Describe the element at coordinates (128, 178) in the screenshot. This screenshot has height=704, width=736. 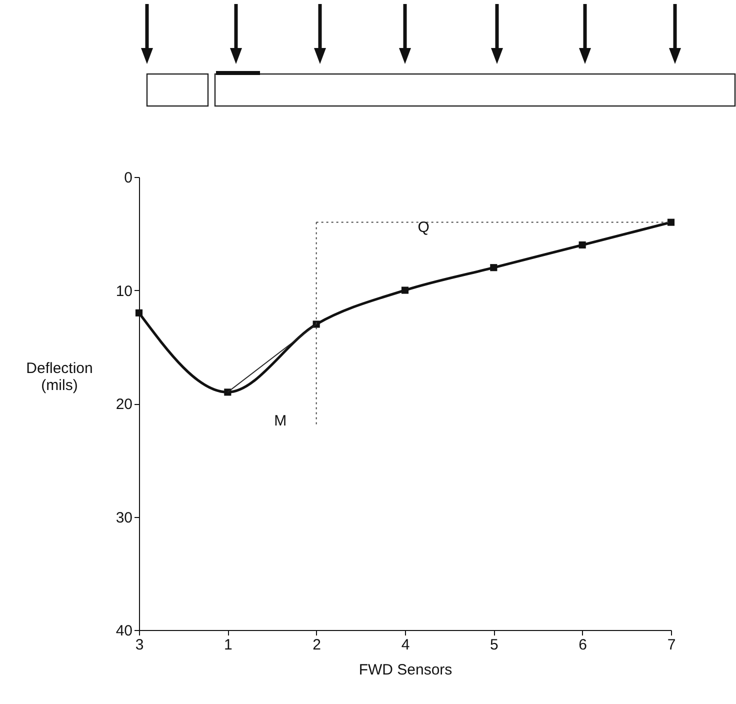
I see `y-tick-label: 0` at that location.